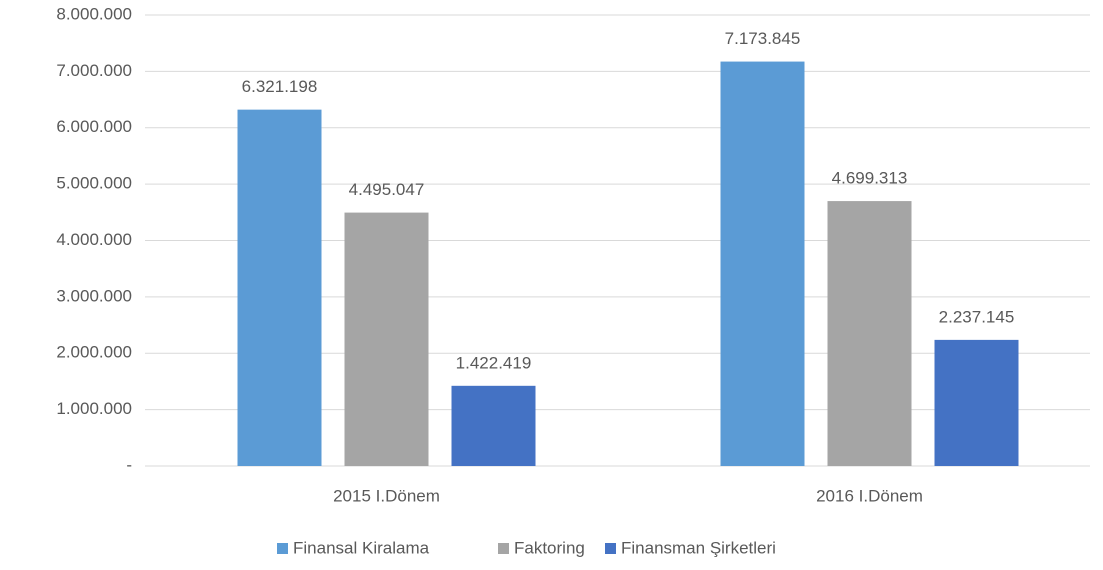 The image size is (1103, 570). I want to click on x-tick-label: 2015 I.Dönem, so click(386, 495).